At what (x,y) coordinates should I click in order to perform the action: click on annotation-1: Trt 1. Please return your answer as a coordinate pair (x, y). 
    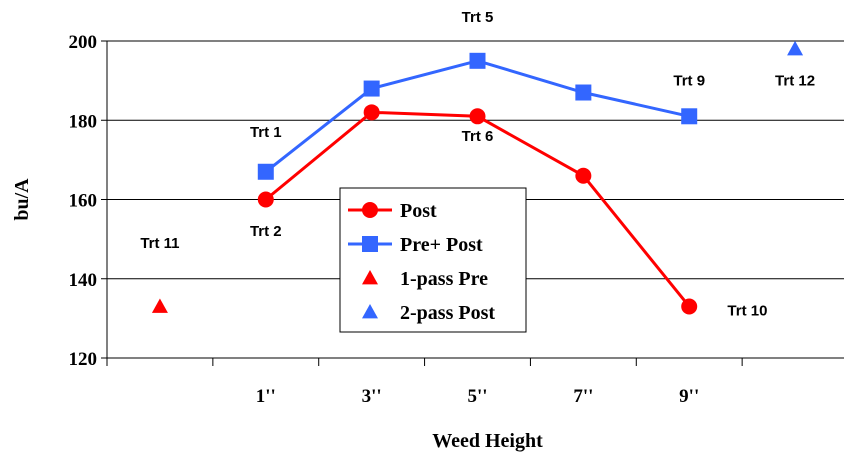
    Looking at the image, I should click on (266, 132).